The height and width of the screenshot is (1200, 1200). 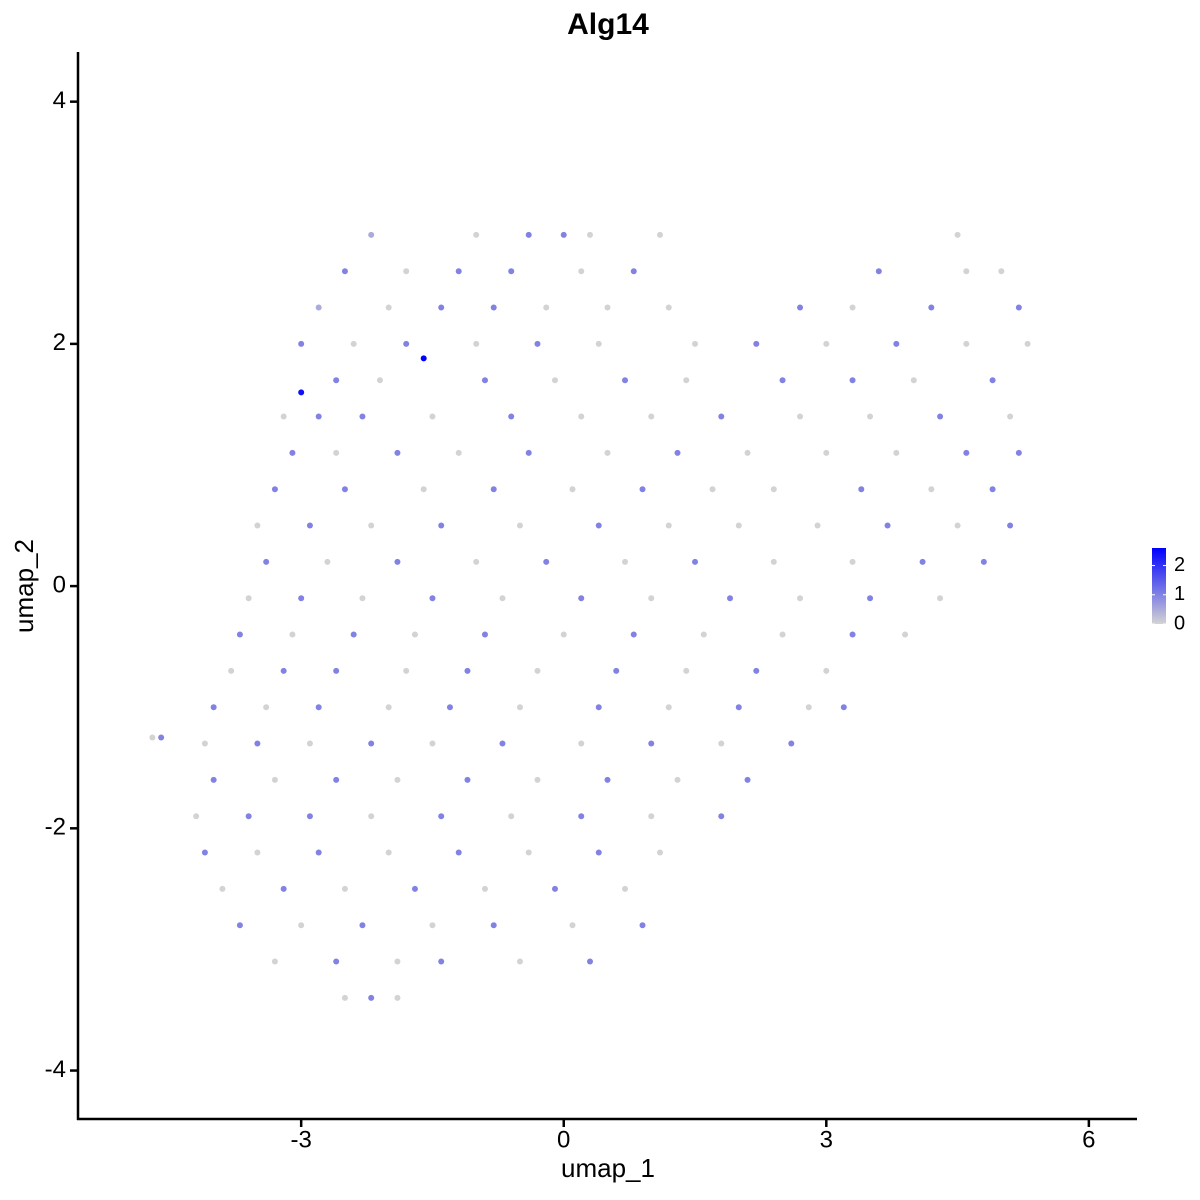 What do you see at coordinates (1088, 1139) in the screenshot?
I see `x-tick-label: 6` at bounding box center [1088, 1139].